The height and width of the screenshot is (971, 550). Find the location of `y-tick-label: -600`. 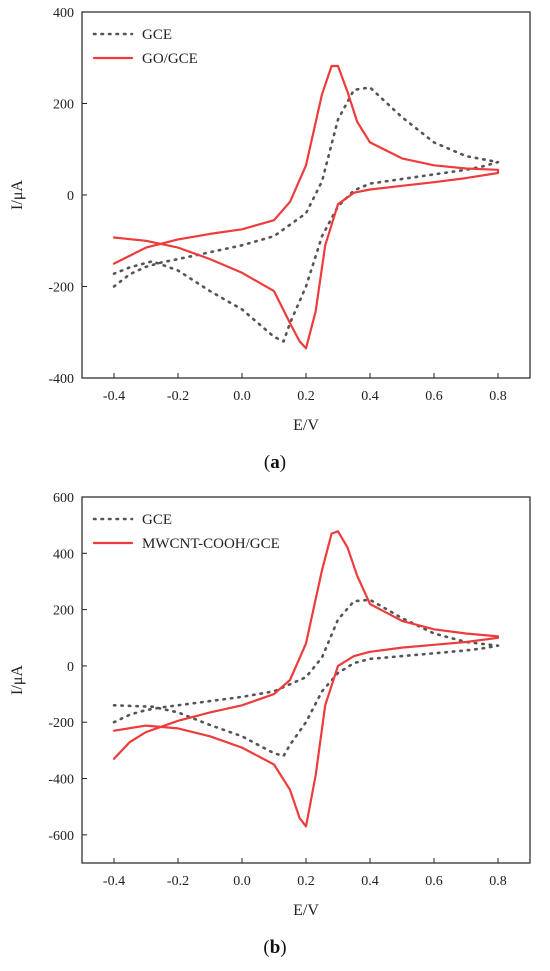

y-tick-label: -600 is located at coordinates (61, 836).